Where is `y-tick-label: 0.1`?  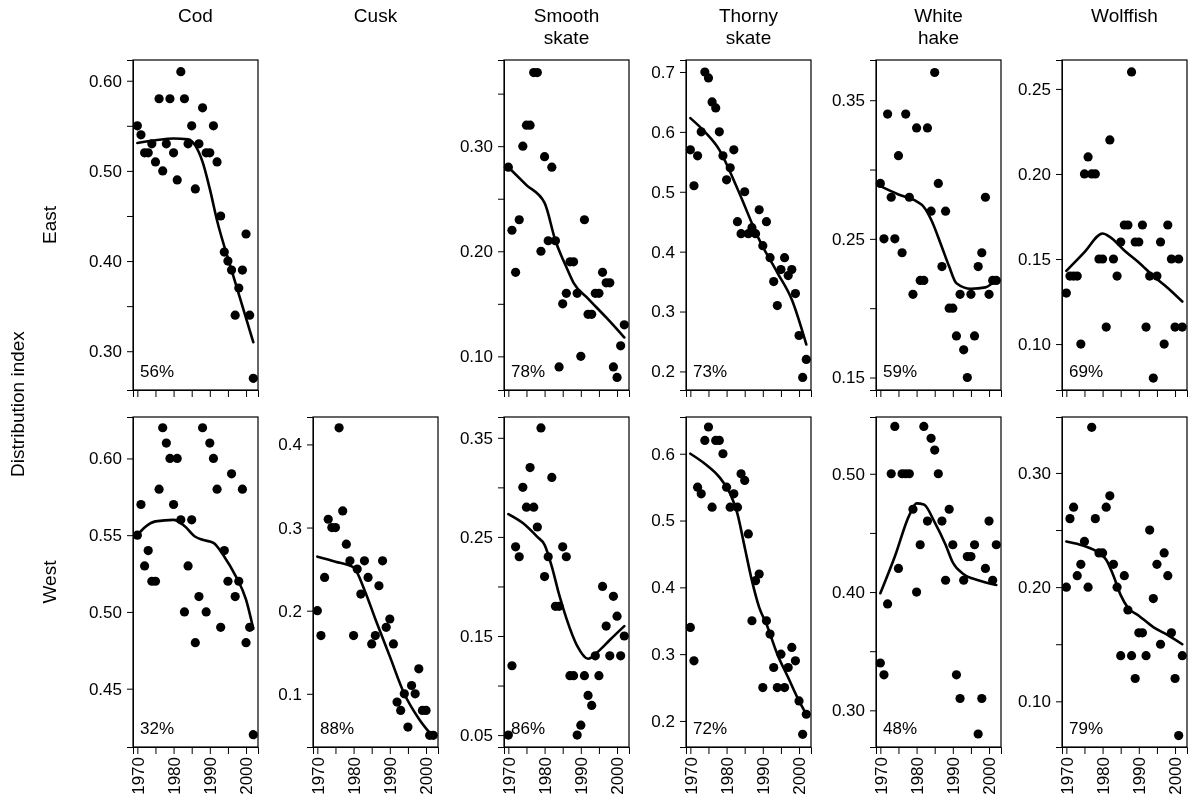
y-tick-label: 0.1 is located at coordinates (290, 694).